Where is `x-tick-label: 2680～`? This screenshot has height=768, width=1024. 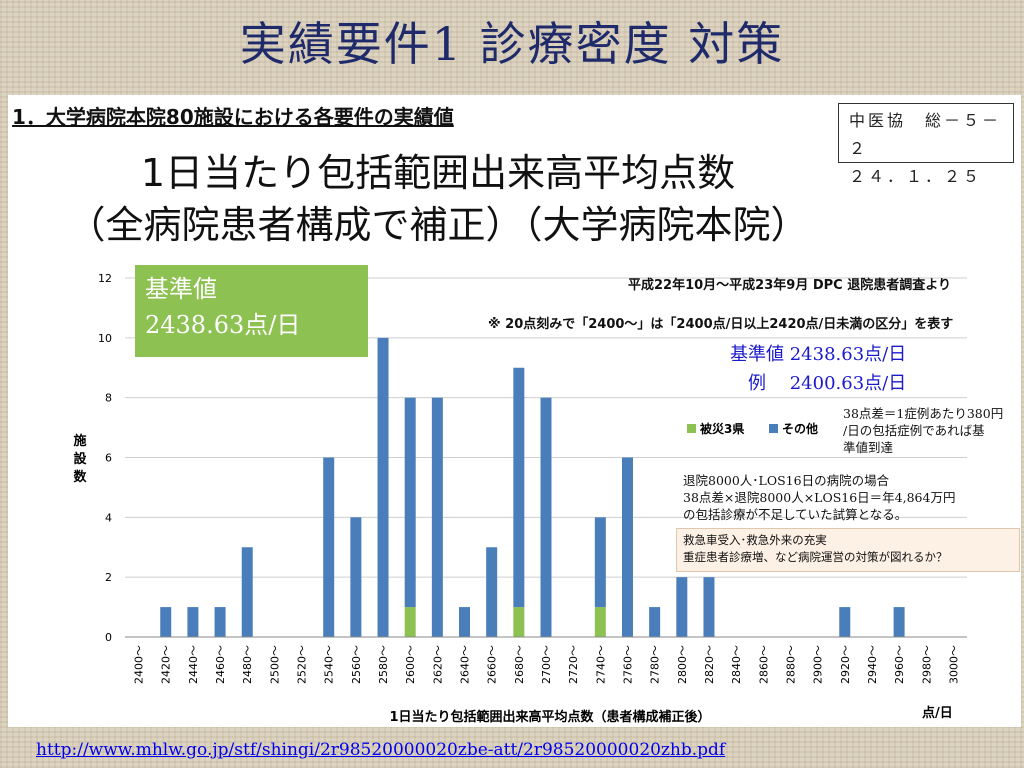
x-tick-label: 2680～ is located at coordinates (519, 664).